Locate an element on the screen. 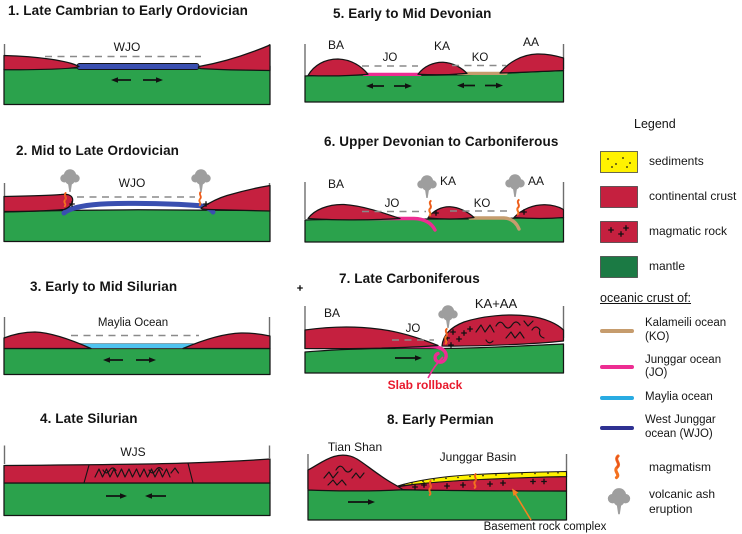 The height and width of the screenshot is (534, 742). slab-rollback-pointer is located at coordinates (435, 367).